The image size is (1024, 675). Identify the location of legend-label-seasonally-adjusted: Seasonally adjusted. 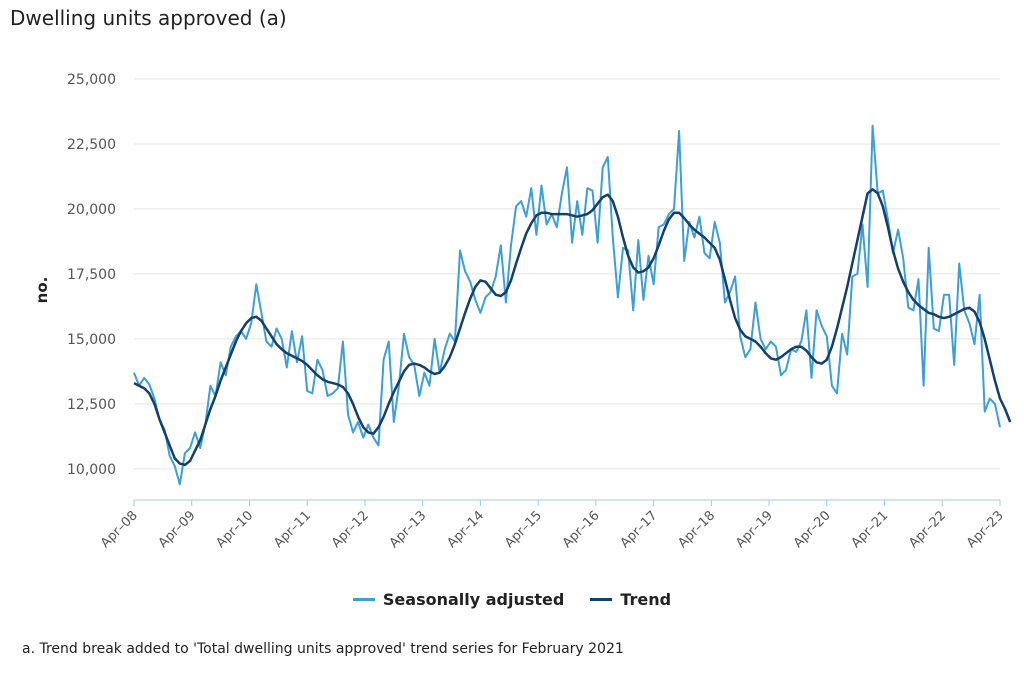
(473, 599).